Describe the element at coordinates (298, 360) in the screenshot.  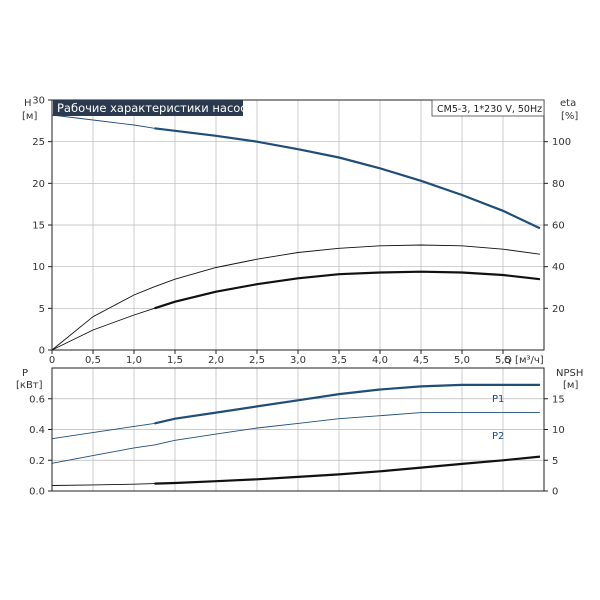
I see `x-tick-label: 3,0` at that location.